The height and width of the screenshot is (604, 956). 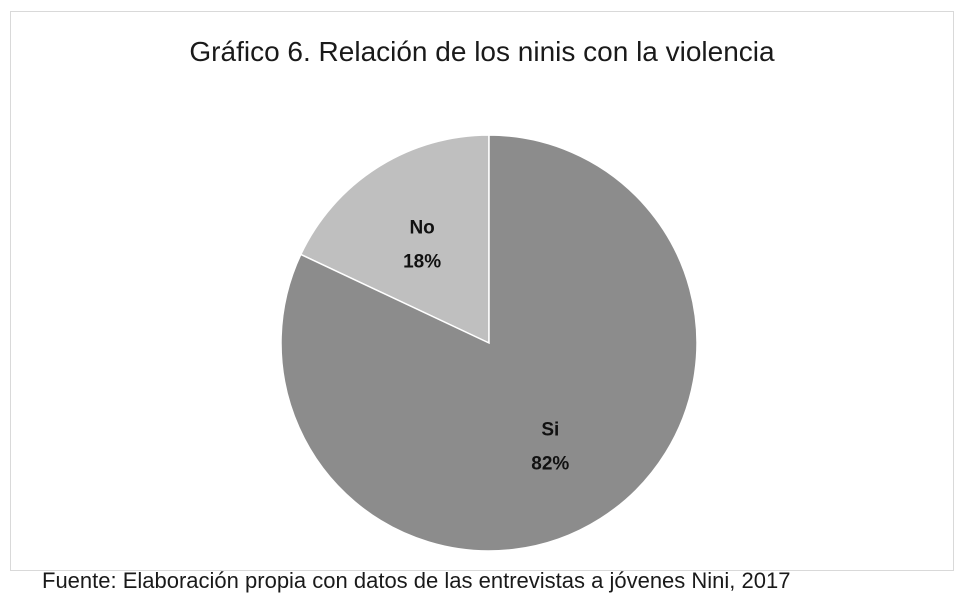 I want to click on slice-label-no: No, so click(x=421, y=228).